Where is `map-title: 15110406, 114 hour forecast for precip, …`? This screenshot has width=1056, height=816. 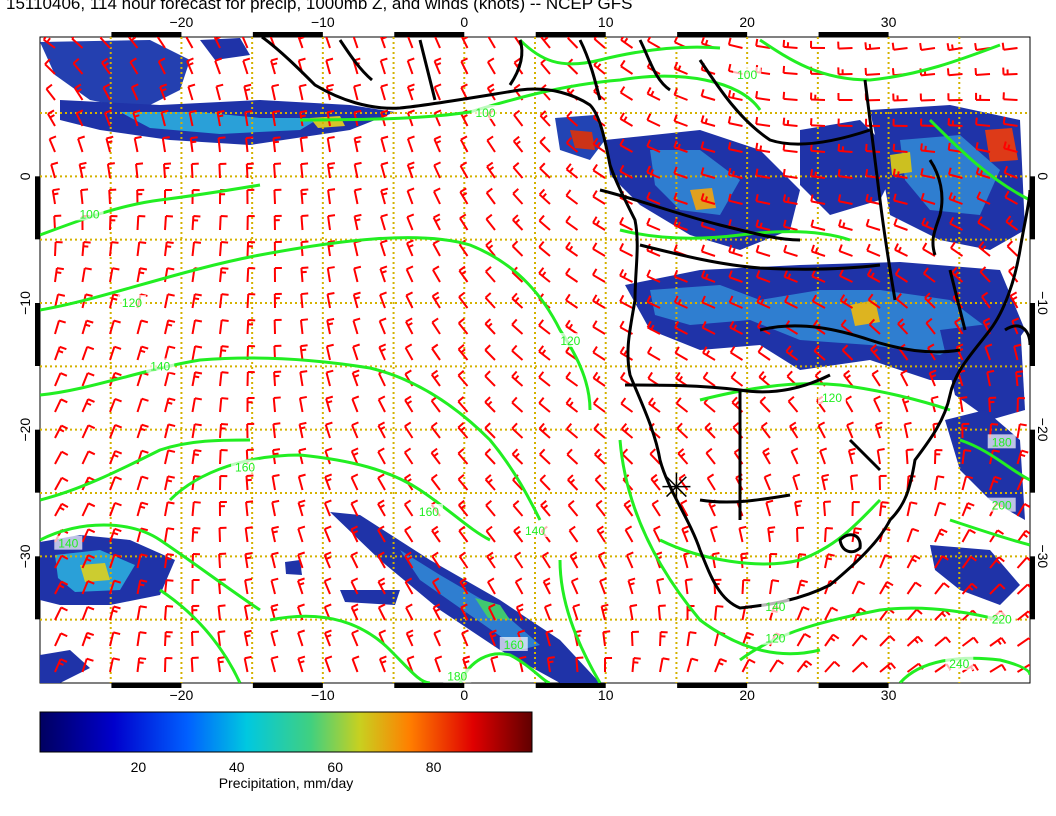 map-title: 15110406, 114 hour forecast for precip, … is located at coordinates (319, 6).